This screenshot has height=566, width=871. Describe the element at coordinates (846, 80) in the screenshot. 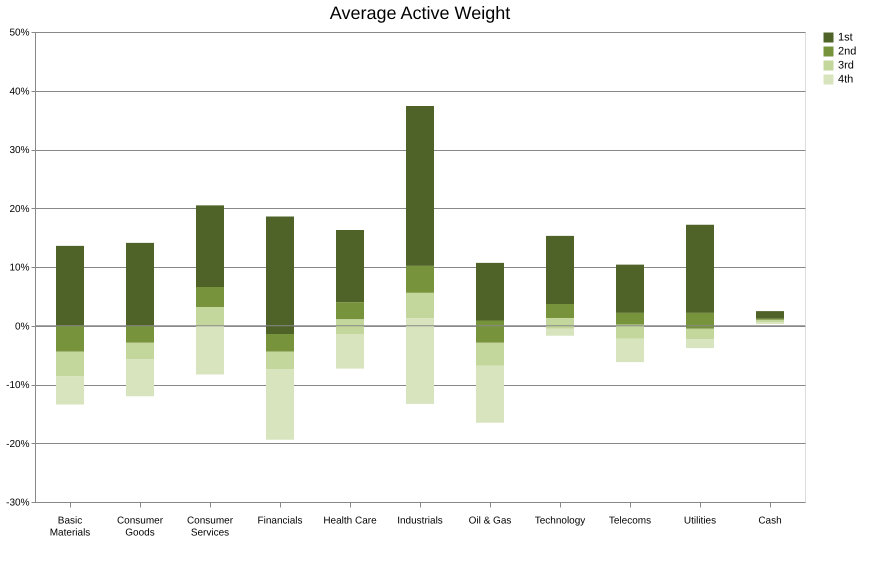

I see `legend-label: 4th` at that location.